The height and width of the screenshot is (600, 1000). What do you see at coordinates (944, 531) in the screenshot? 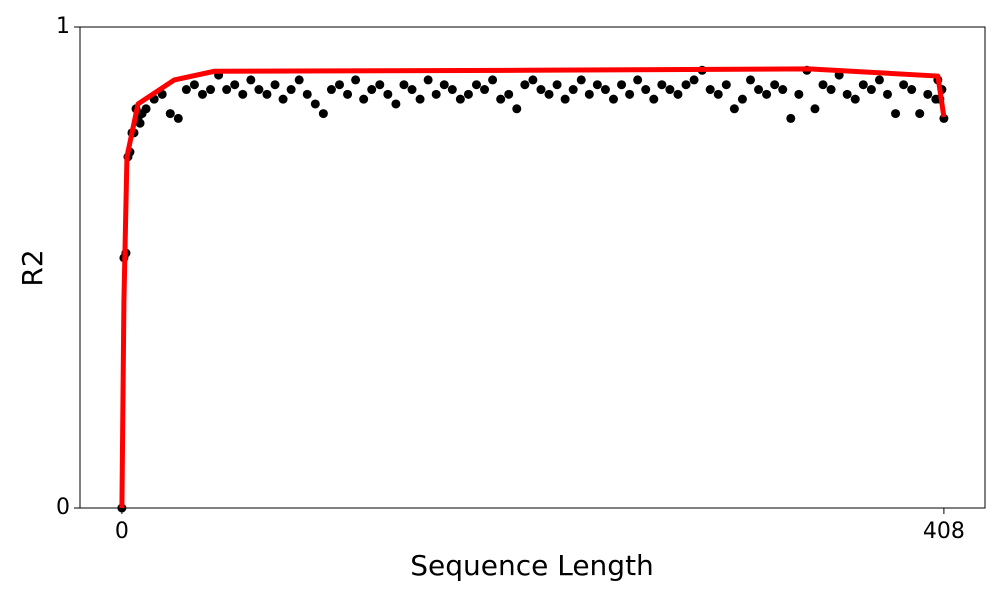
I see `x-tick-label: 408` at bounding box center [944, 531].